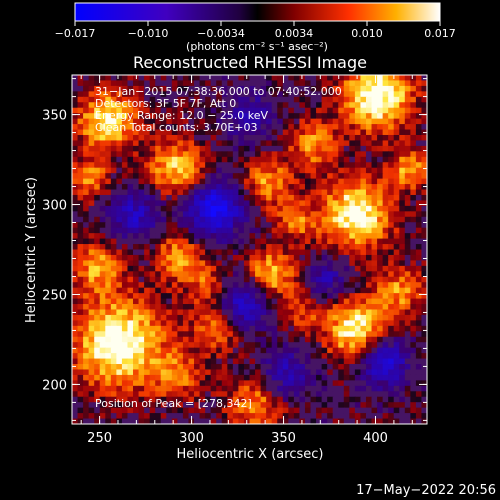 The width and height of the screenshot is (500, 500). I want to click on info-energy-range: Energy Range: 12.0 − 25.0 keV, so click(182, 115).